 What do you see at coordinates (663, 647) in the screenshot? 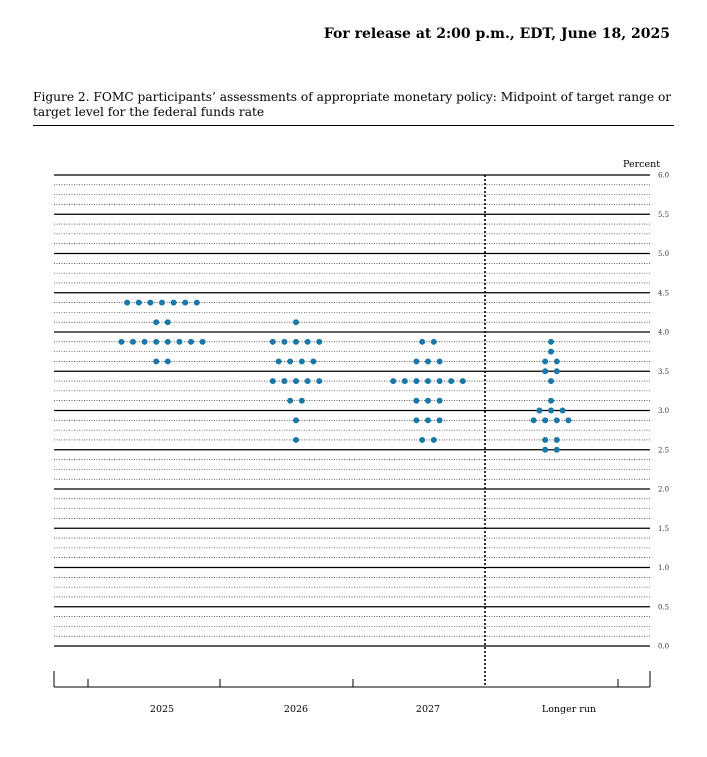
I see `y-tick-label: 0.0` at bounding box center [663, 647].